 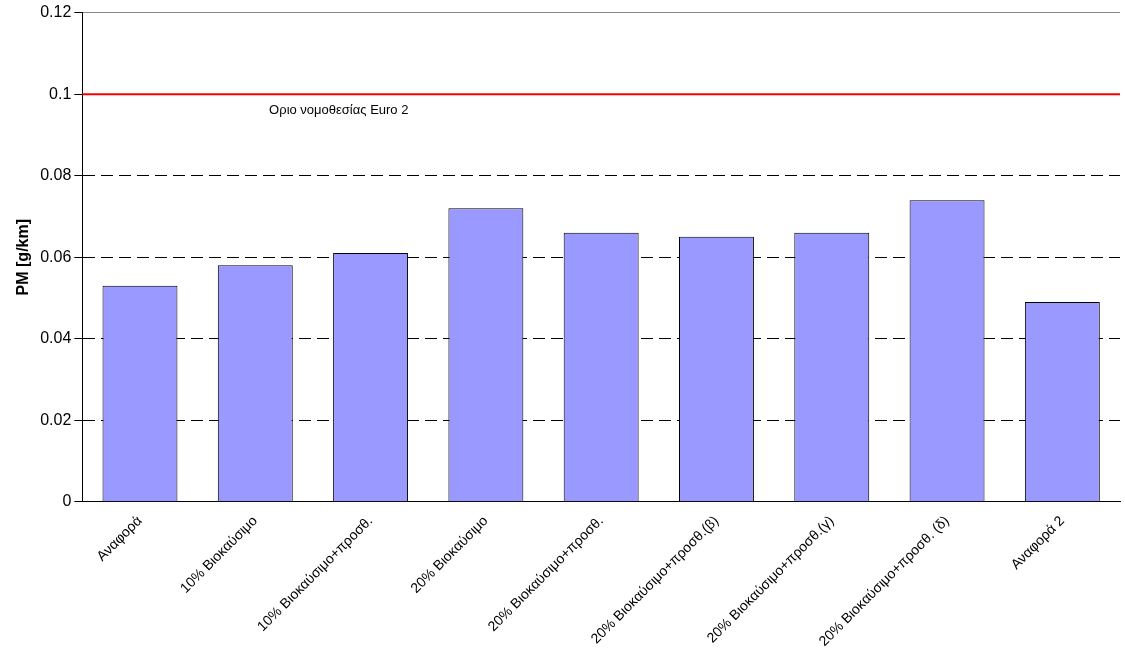 What do you see at coordinates (339, 110) in the screenshot?
I see `ref-line-label: Οριο νομοθεσίας Euro 2` at bounding box center [339, 110].